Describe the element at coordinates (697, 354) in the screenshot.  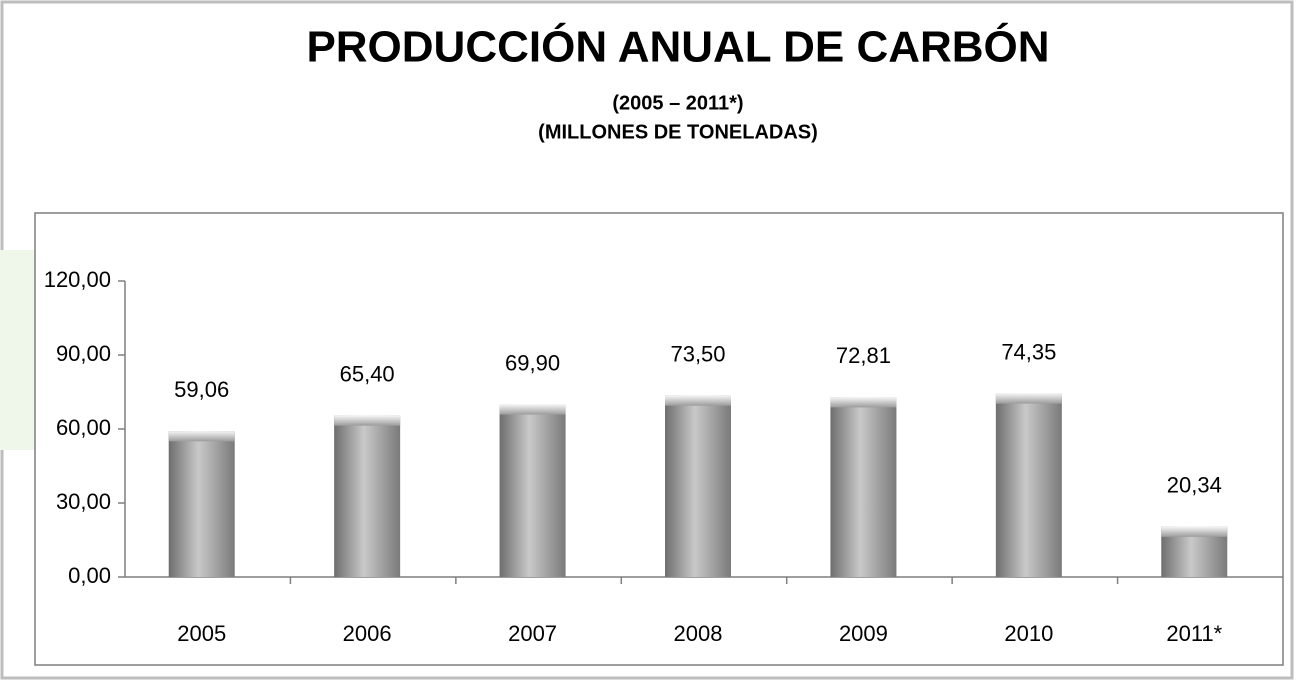
I see `value-label: 73,50` at that location.